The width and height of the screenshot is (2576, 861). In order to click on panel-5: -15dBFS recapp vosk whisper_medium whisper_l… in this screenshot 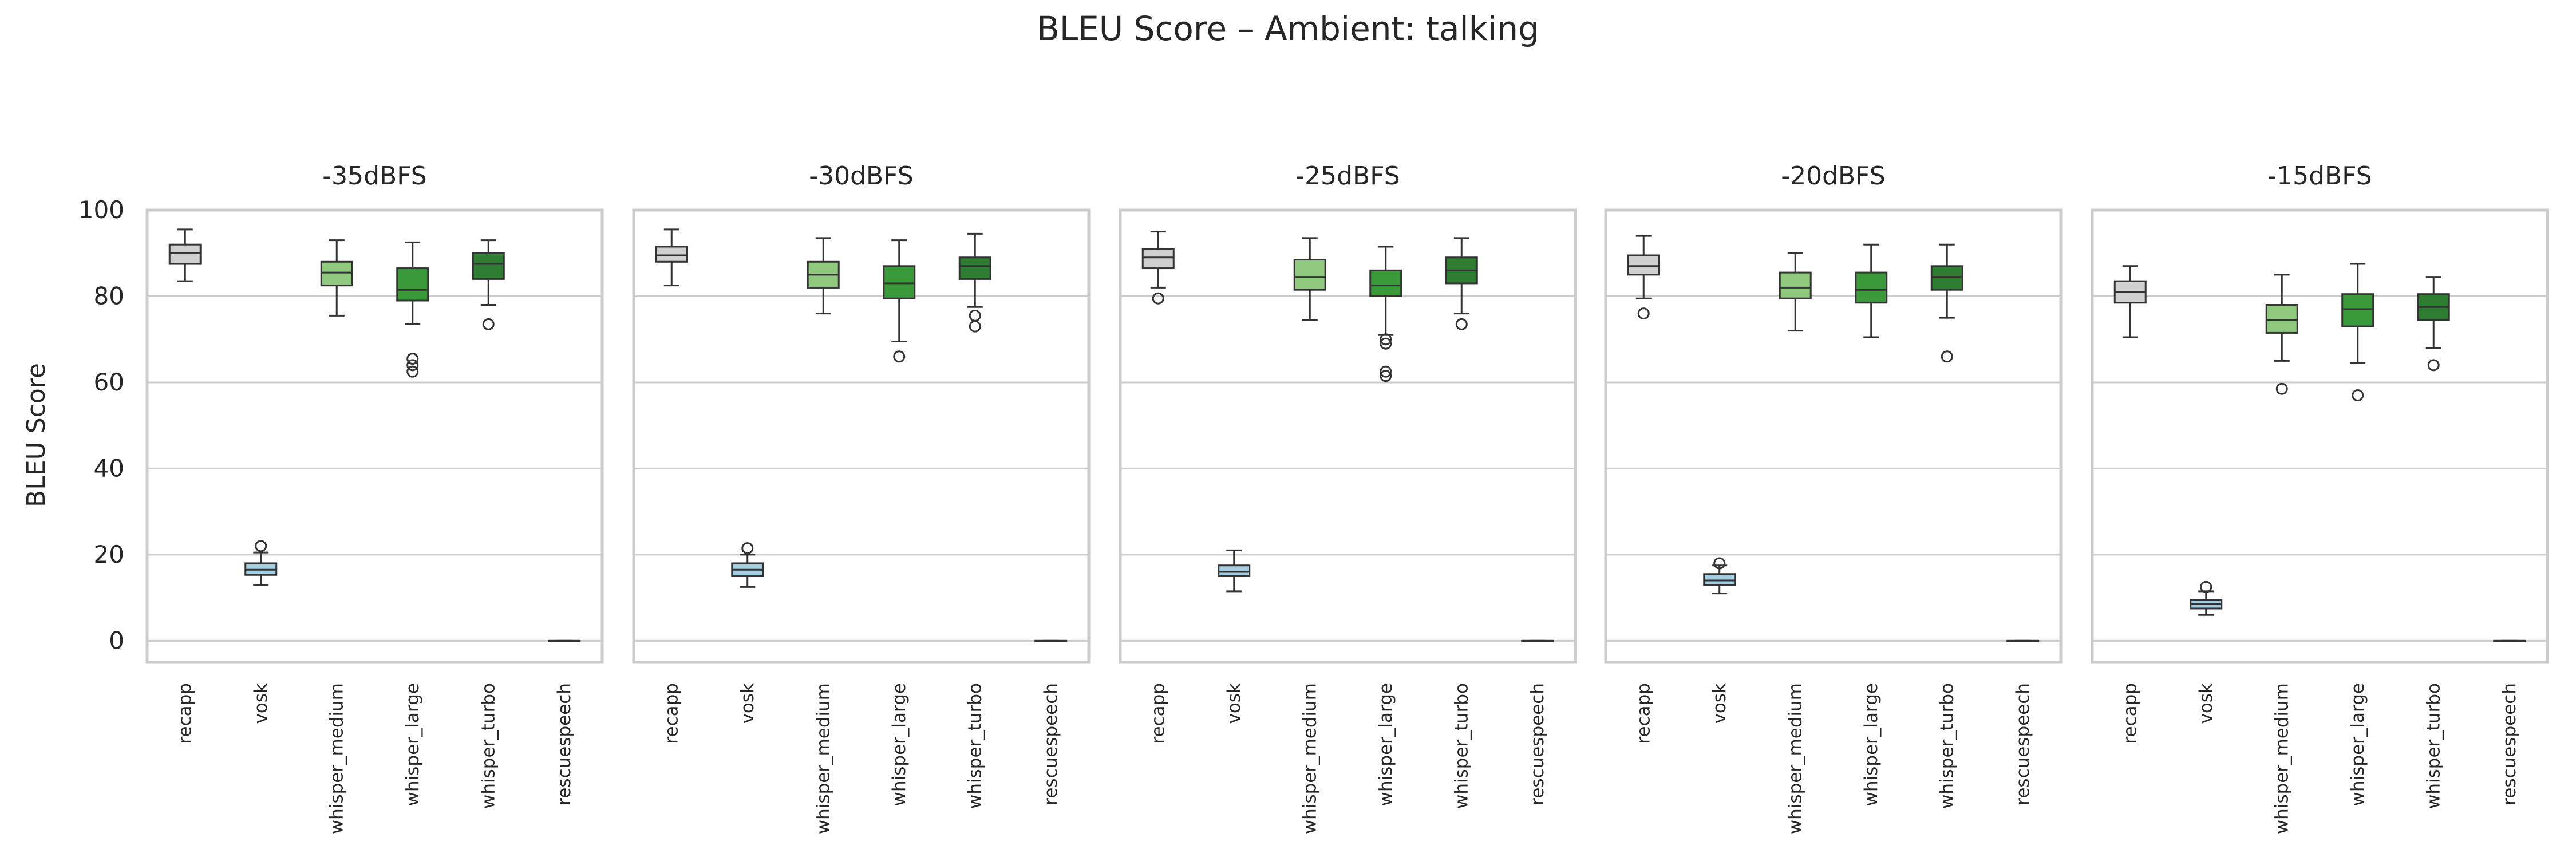, I will do `click(2320, 498)`.